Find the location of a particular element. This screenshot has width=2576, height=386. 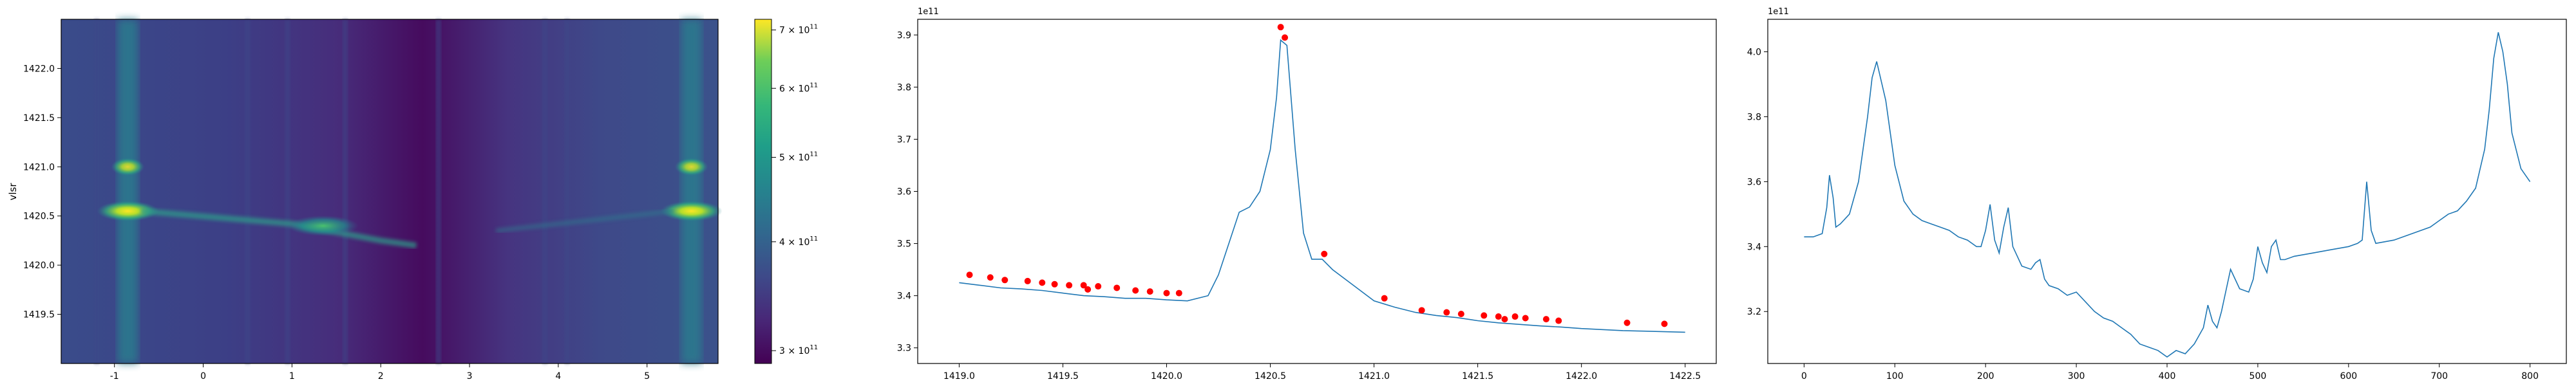

heatmap-x-tick-label: 5 is located at coordinates (647, 376).